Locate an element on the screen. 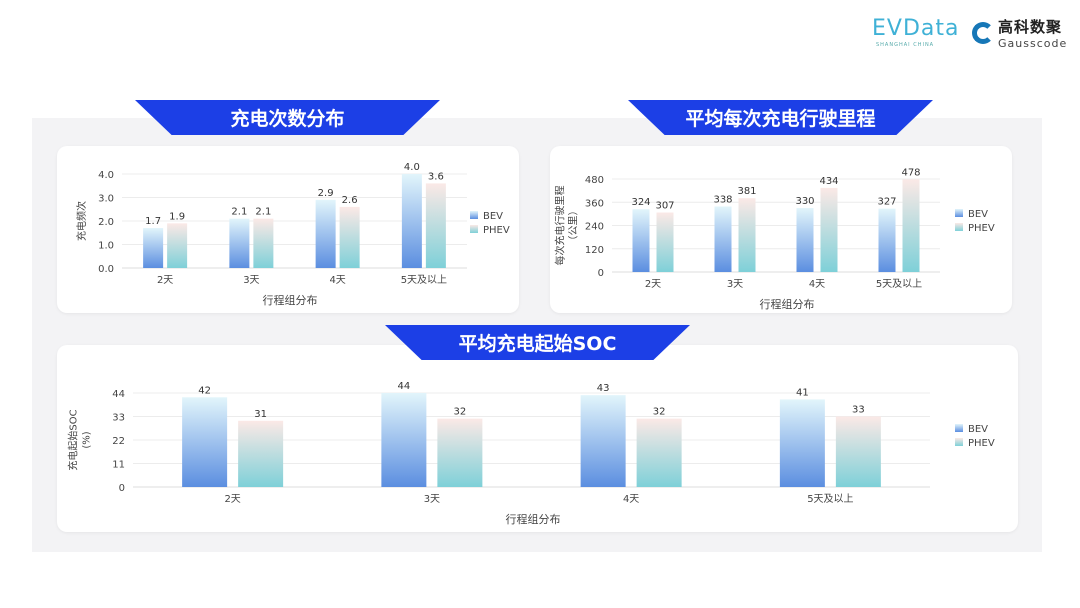 The height and width of the screenshot is (608, 1080). y-tick-label: 33 is located at coordinates (118, 418).